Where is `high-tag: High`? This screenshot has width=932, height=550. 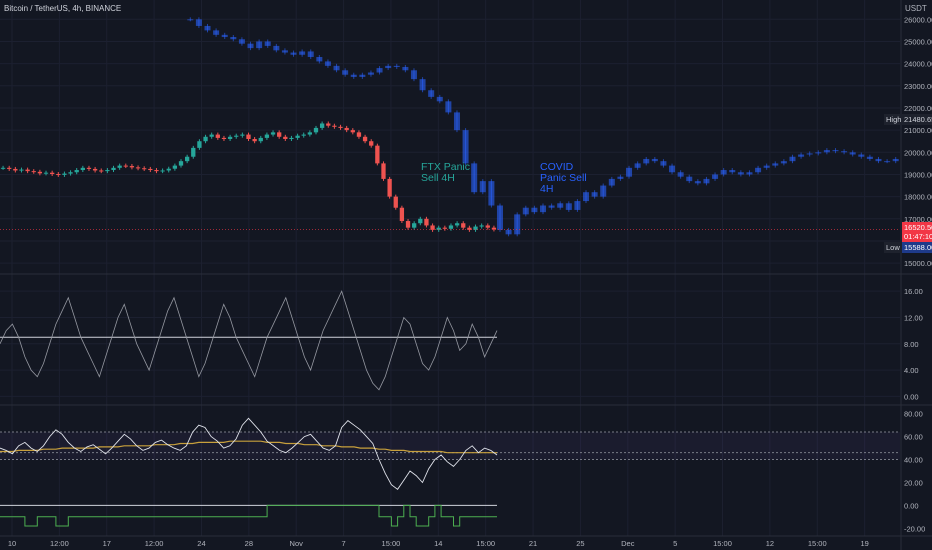 high-tag: High is located at coordinates (894, 119).